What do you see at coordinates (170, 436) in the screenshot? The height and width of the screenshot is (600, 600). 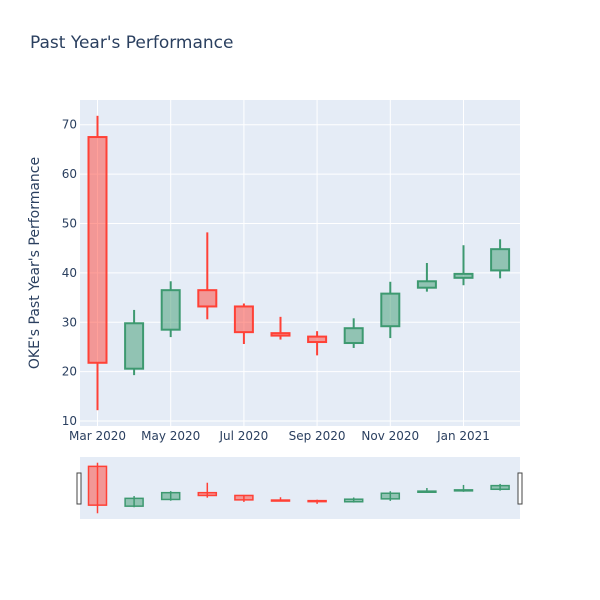 I see `x-tick-label: May 2020` at bounding box center [170, 436].